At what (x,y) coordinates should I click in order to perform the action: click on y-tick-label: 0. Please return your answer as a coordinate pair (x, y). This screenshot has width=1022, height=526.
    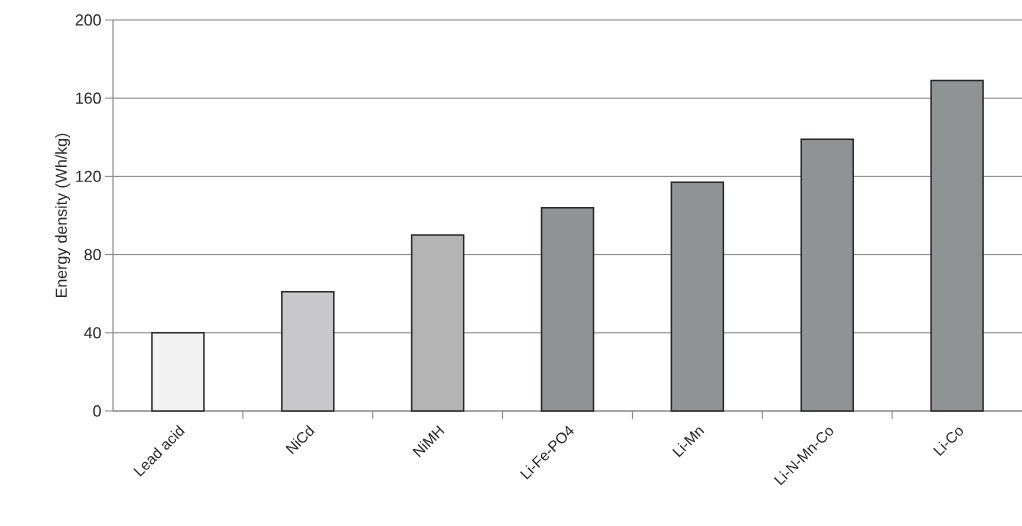
    Looking at the image, I should click on (97, 411).